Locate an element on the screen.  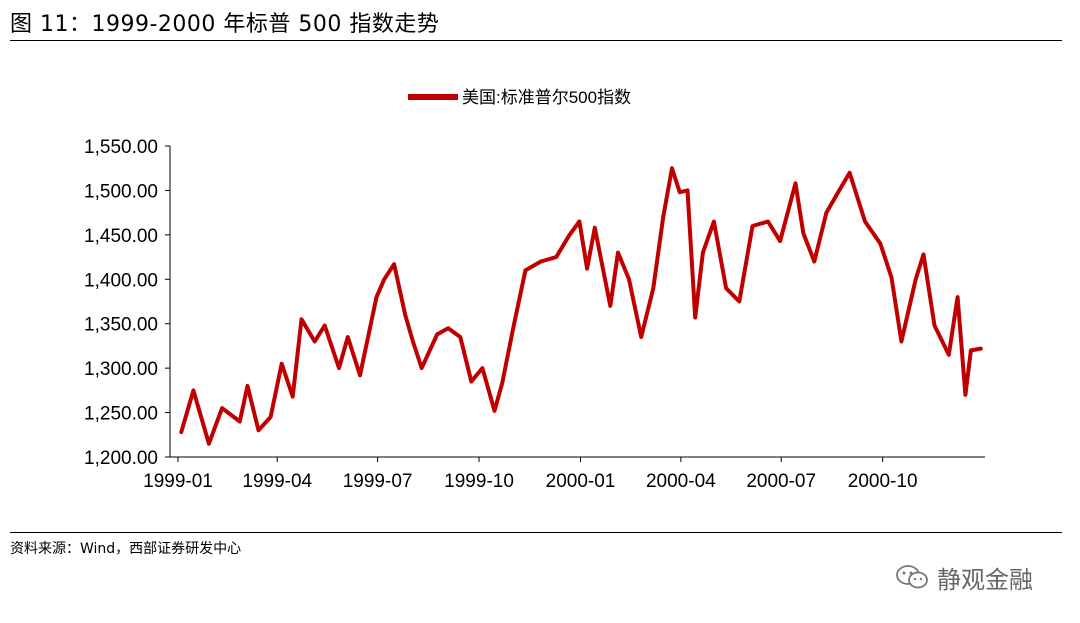
x-tick-label: 1999-01 is located at coordinates (178, 481).